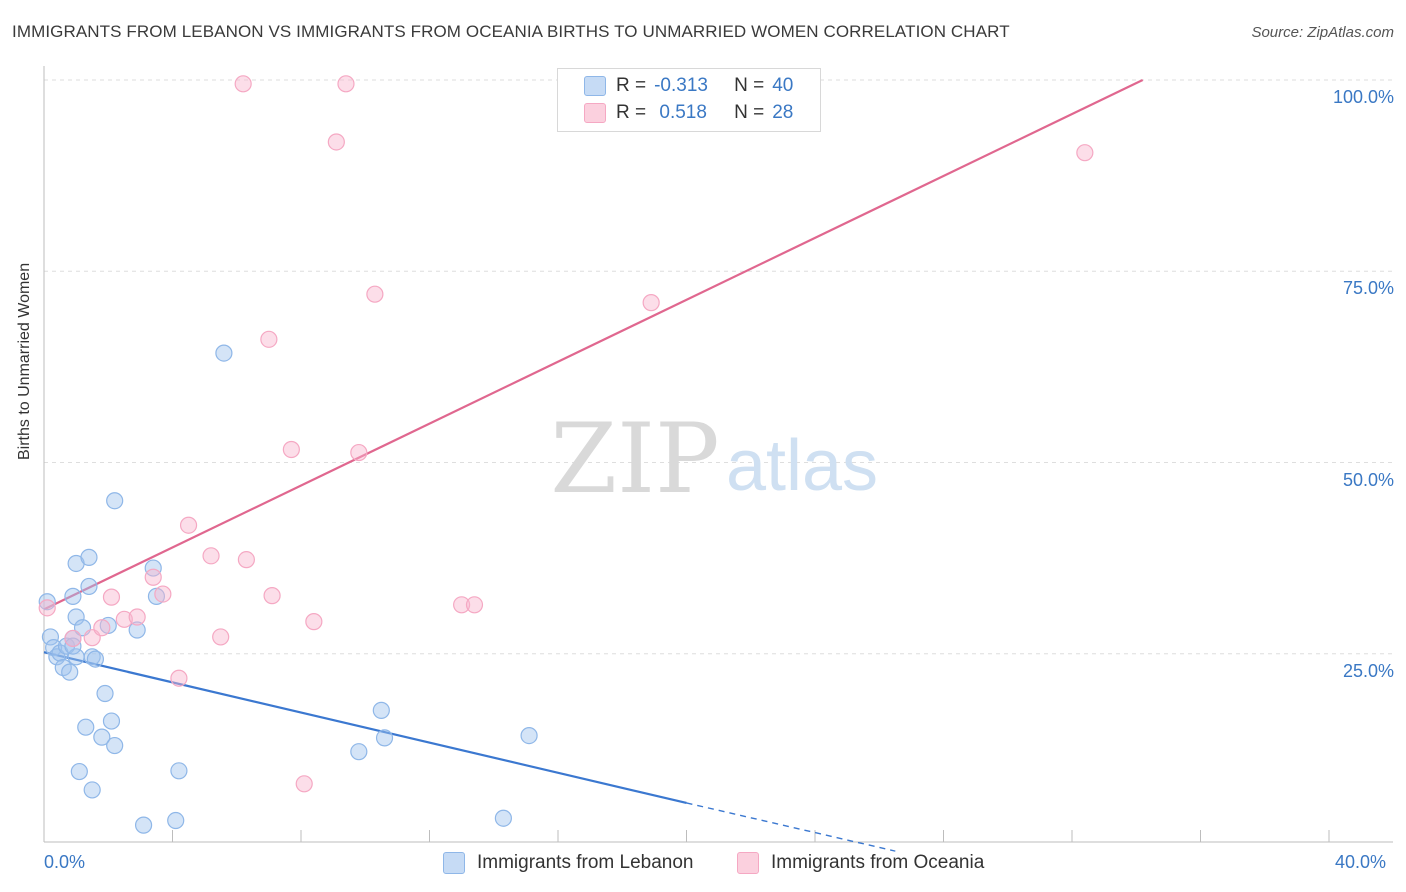 The width and height of the screenshot is (1406, 892). Describe the element at coordinates (802, 466) in the screenshot. I see `watermark-atlas: atlas` at that location.